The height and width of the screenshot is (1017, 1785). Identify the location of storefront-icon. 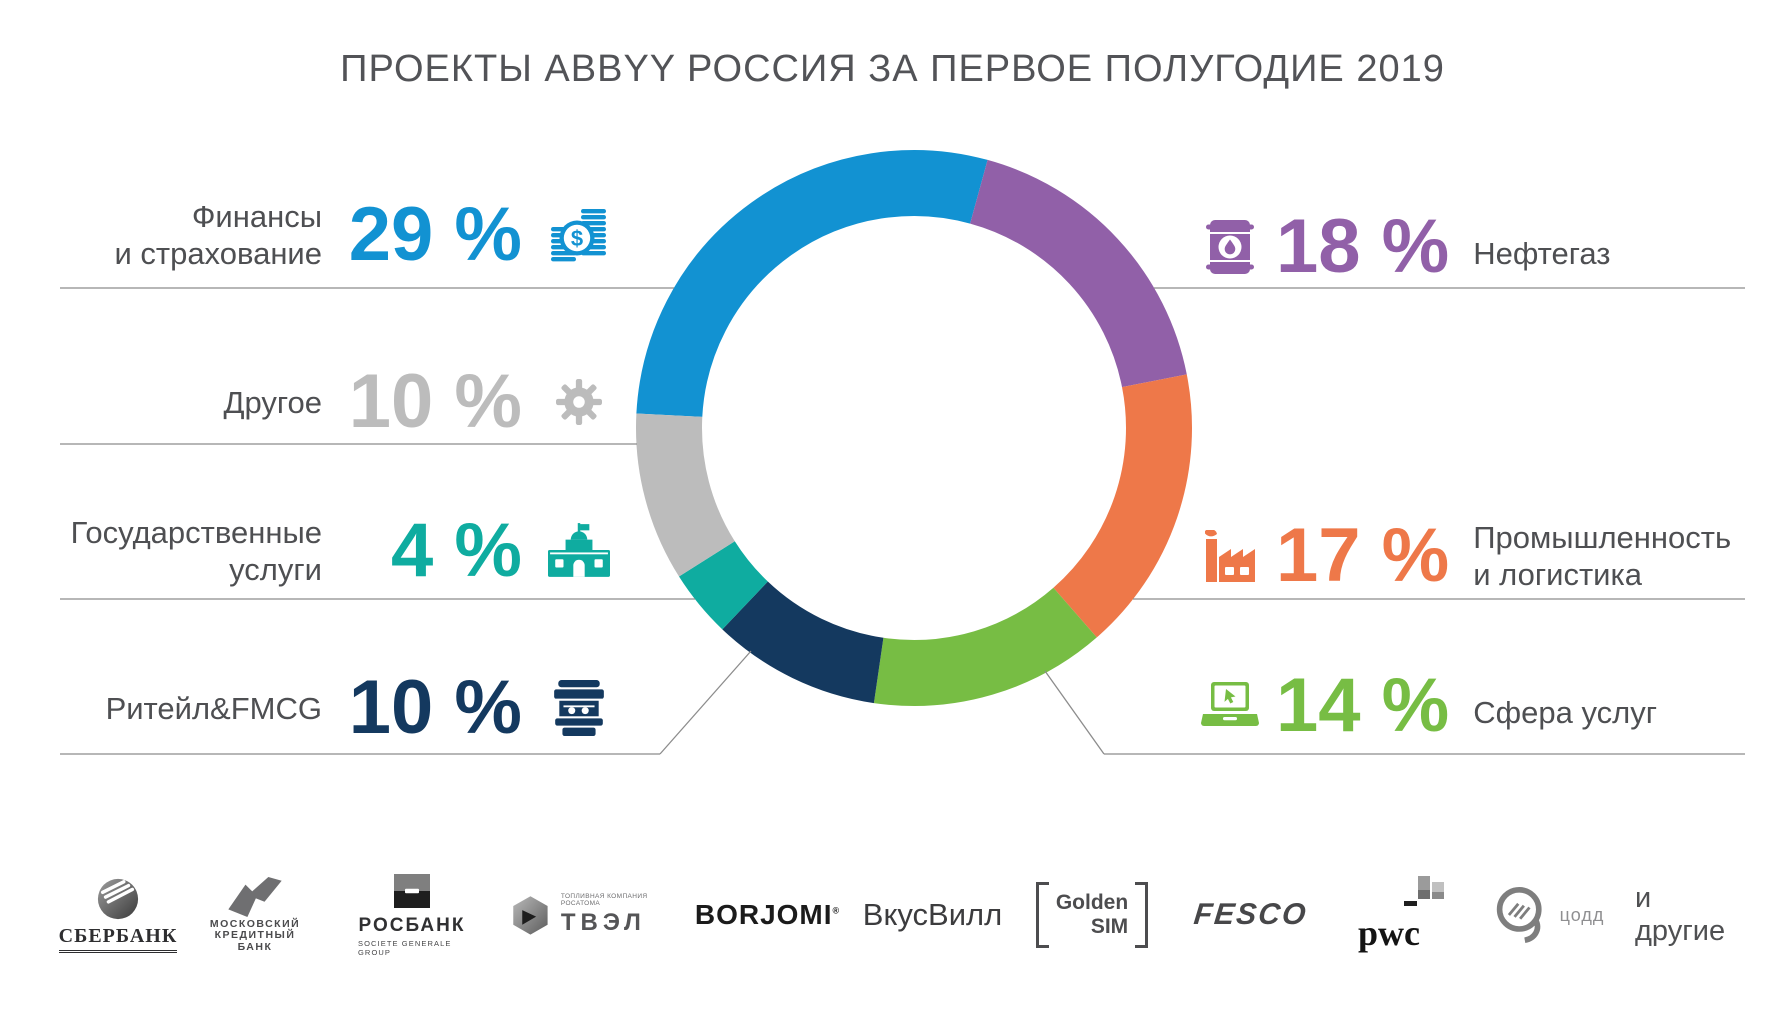
(579, 708).